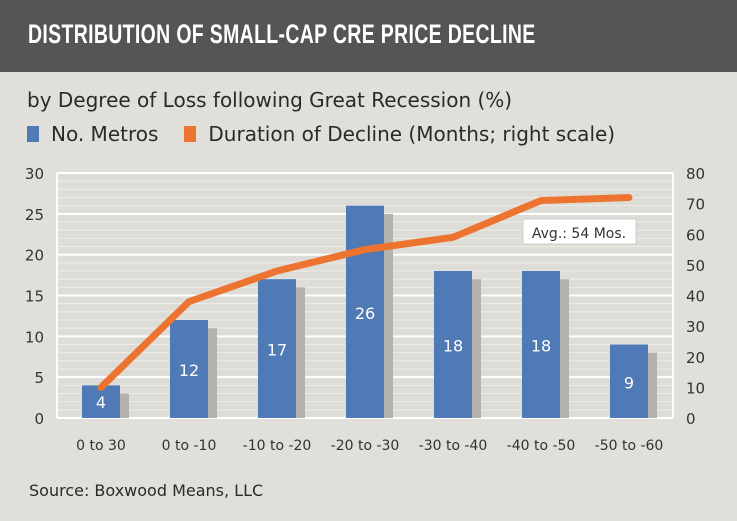 Image resolution: width=737 pixels, height=521 pixels. I want to click on average-annotation: Avg.: 54 Mos., so click(579, 234).